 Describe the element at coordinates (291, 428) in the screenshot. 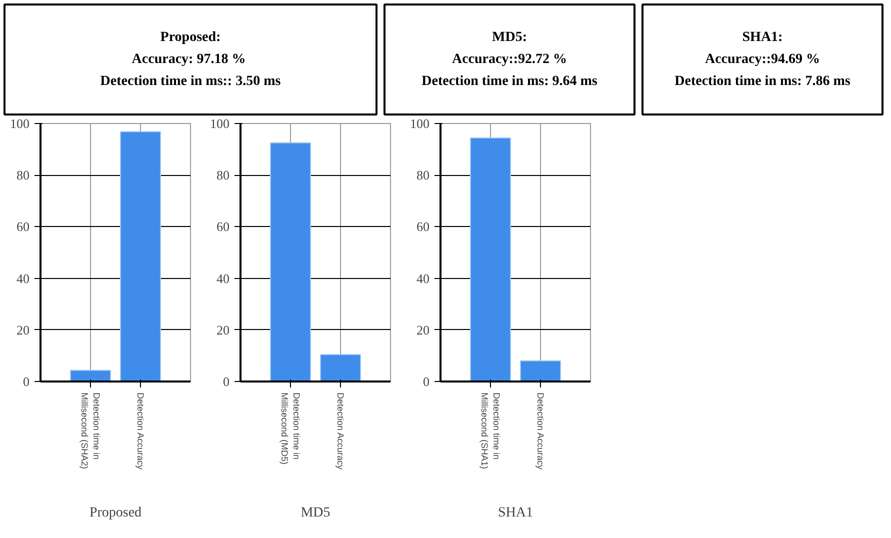

I see `x-tick-label: Detection time in Millisecond (MD5)` at that location.